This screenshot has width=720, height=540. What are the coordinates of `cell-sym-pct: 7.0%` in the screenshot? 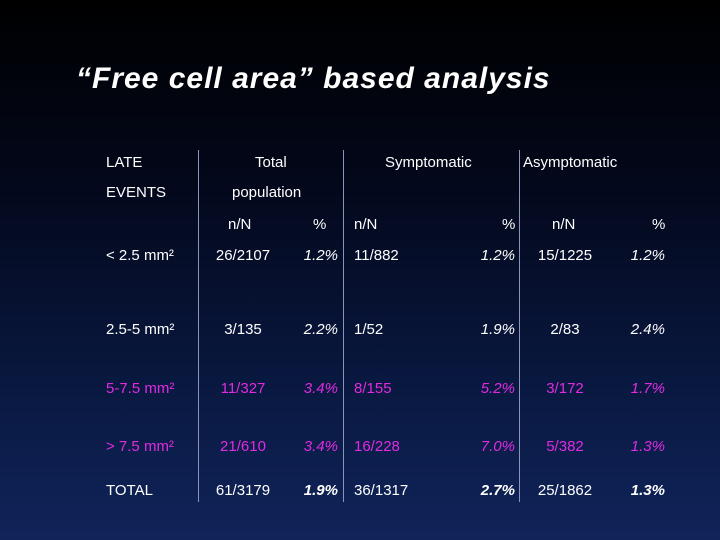 It's located at (497, 446).